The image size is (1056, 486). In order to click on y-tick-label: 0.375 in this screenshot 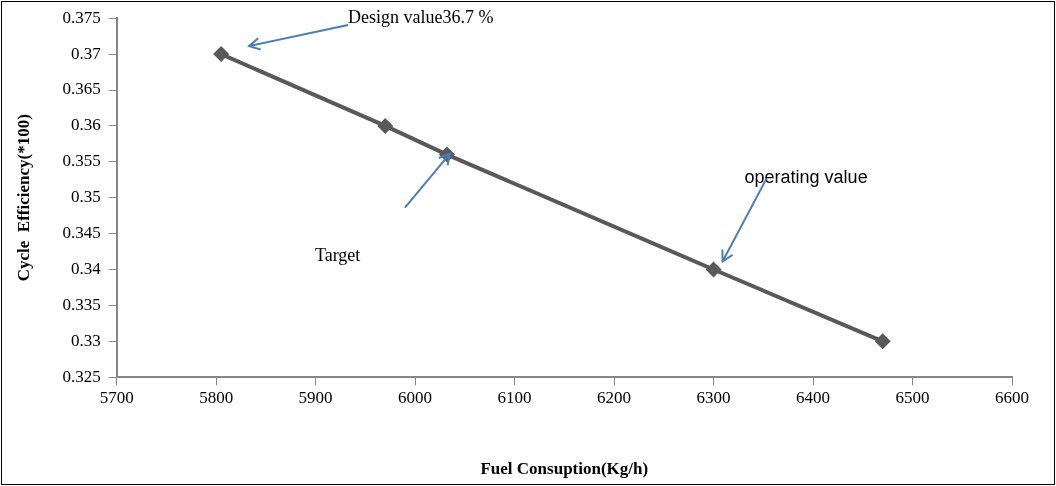, I will do `click(81, 17)`.